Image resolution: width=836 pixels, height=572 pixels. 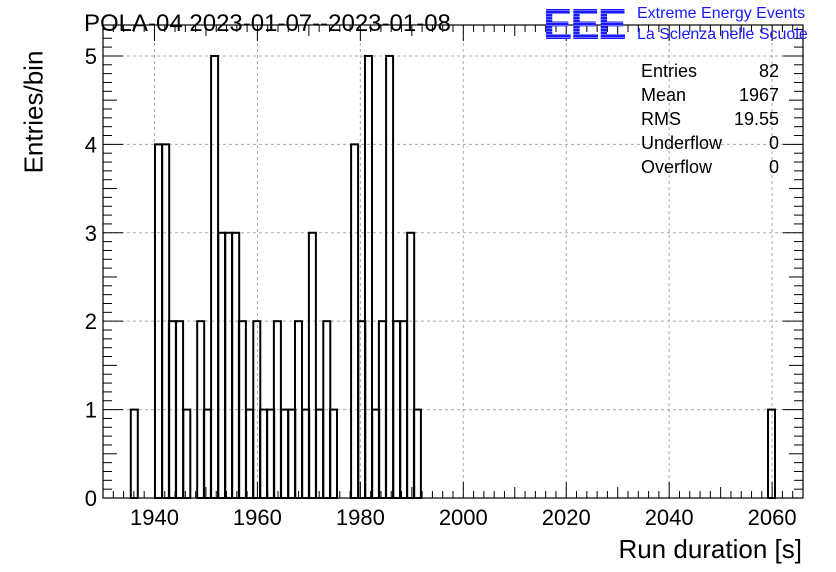 What do you see at coordinates (91, 144) in the screenshot?
I see `y-tick-label: 4` at bounding box center [91, 144].